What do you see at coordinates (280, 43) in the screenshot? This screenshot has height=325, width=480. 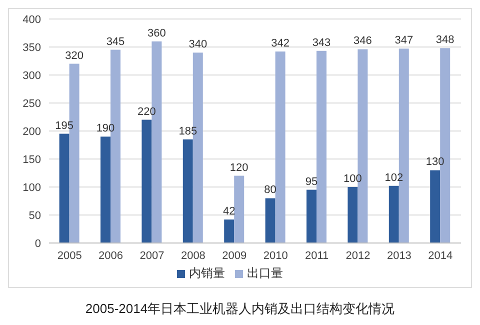 I see `data-label: 342` at bounding box center [280, 43].